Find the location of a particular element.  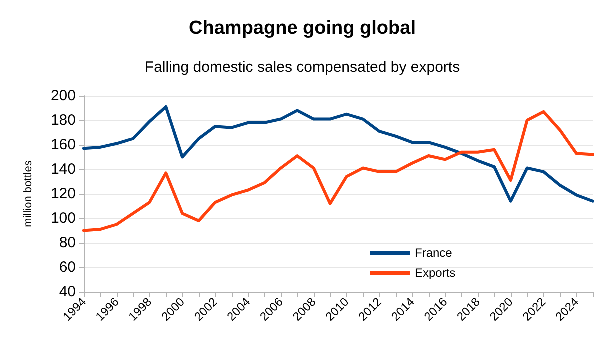

y-tick-label: 180 is located at coordinates (63, 120).